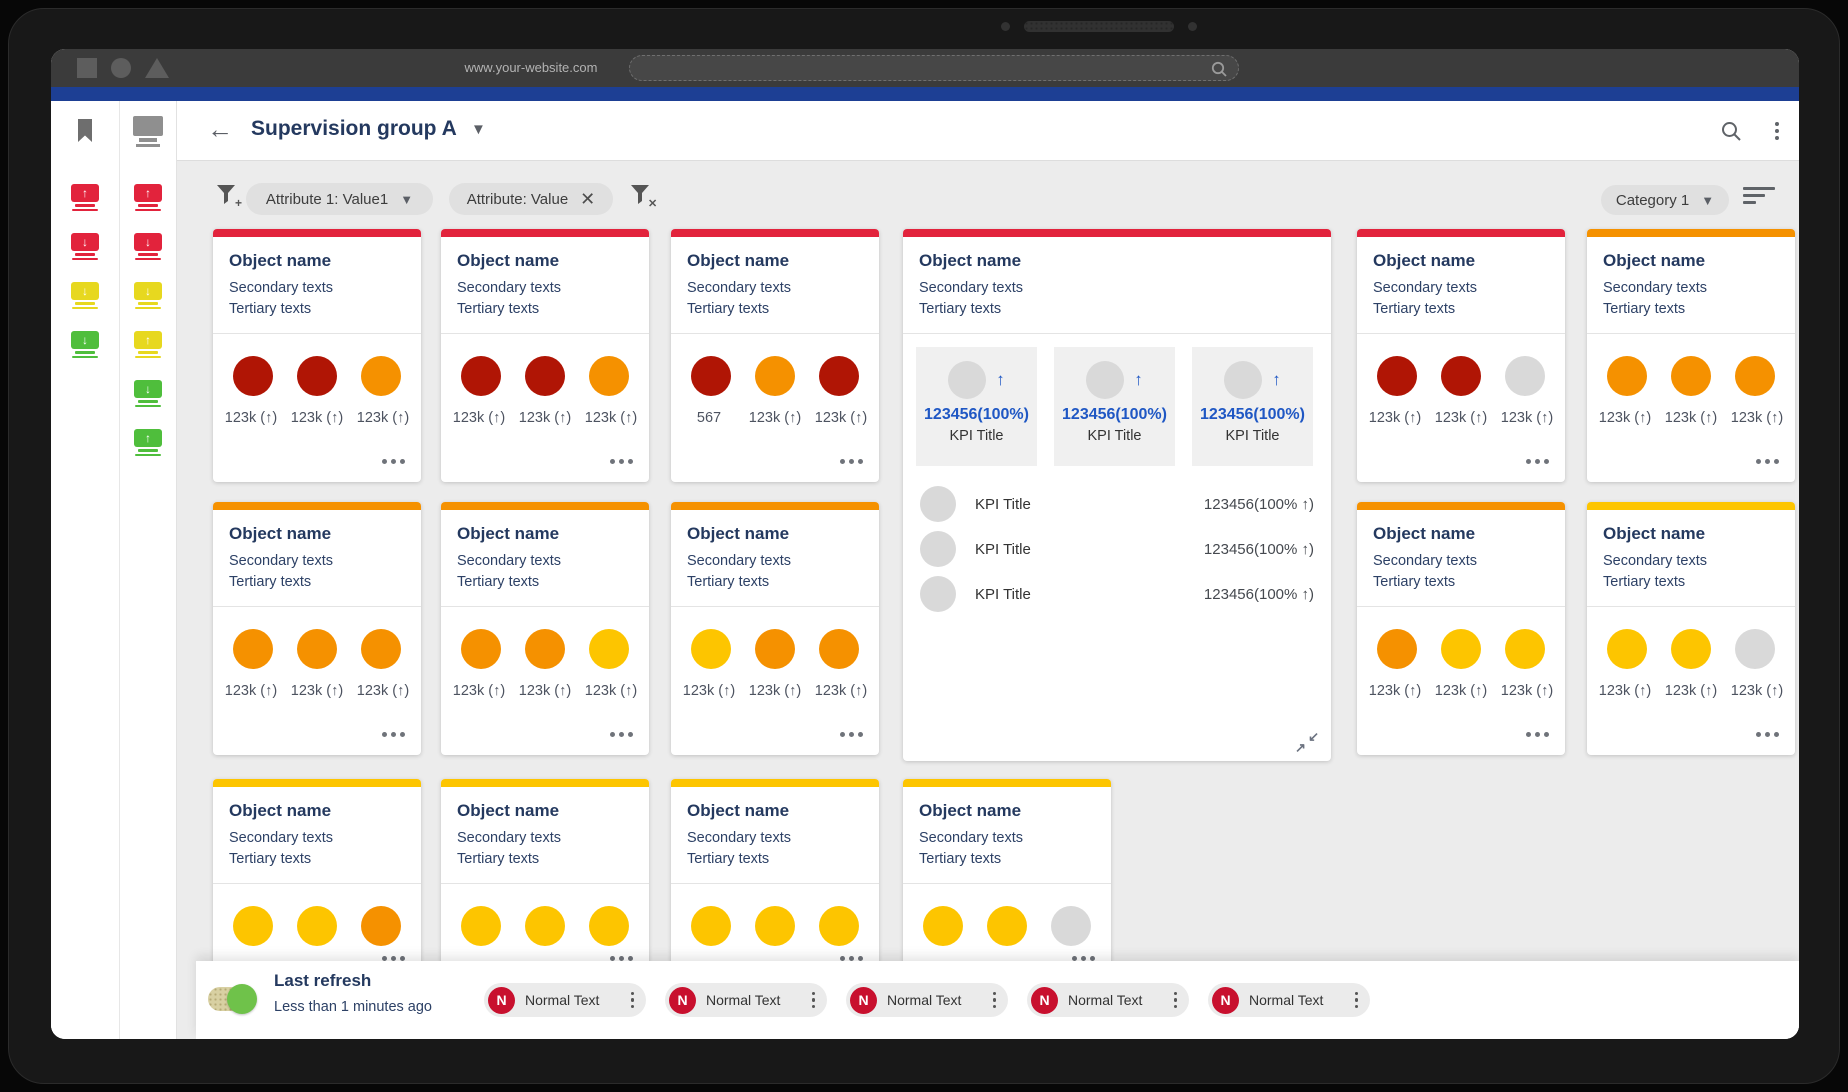 The image size is (1848, 1092). Describe the element at coordinates (643, 198) in the screenshot. I see `clear-filters-icon: ✕` at that location.